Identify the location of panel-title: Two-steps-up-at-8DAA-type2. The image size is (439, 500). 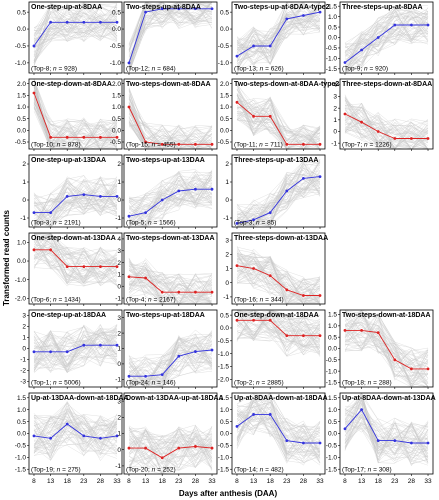
(282, 7).